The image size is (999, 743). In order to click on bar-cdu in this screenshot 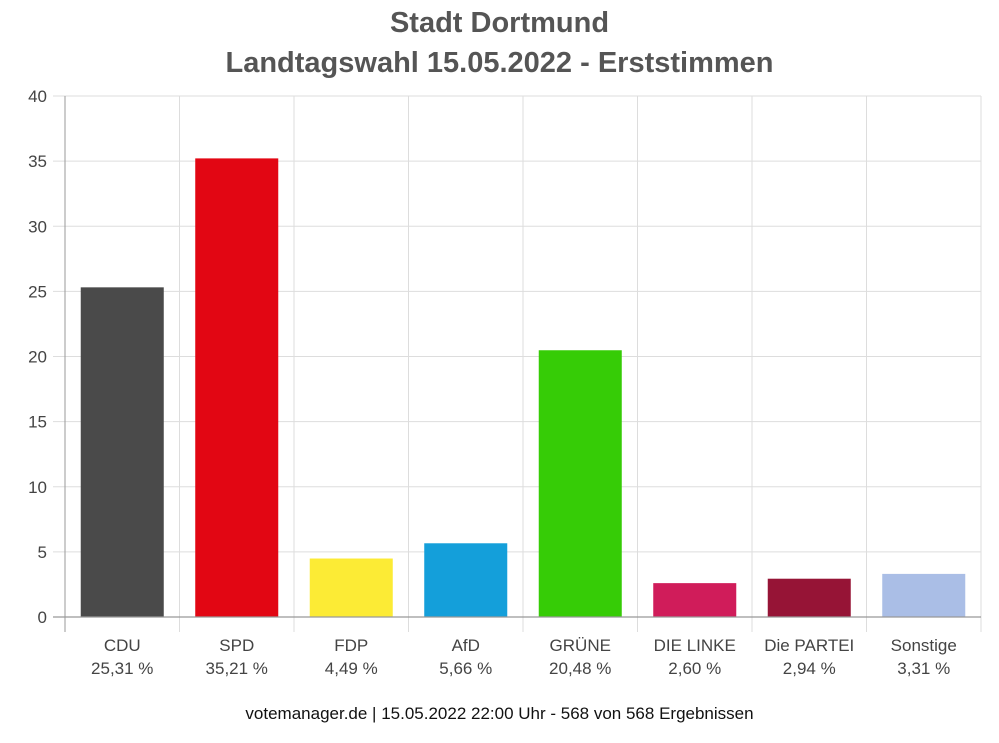, I will do `click(122, 452)`.